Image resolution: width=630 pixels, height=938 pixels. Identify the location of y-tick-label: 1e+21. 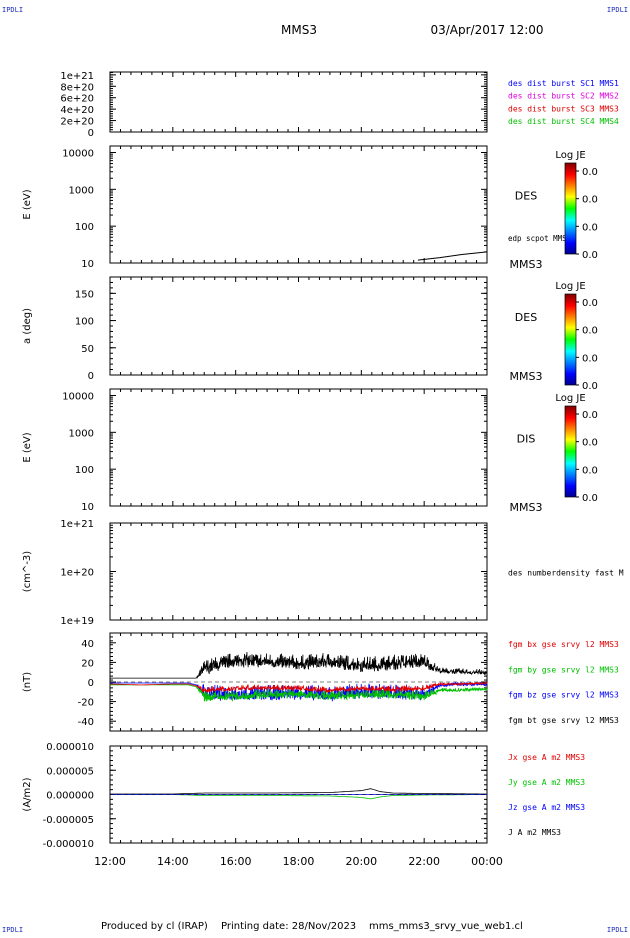
(77, 76).